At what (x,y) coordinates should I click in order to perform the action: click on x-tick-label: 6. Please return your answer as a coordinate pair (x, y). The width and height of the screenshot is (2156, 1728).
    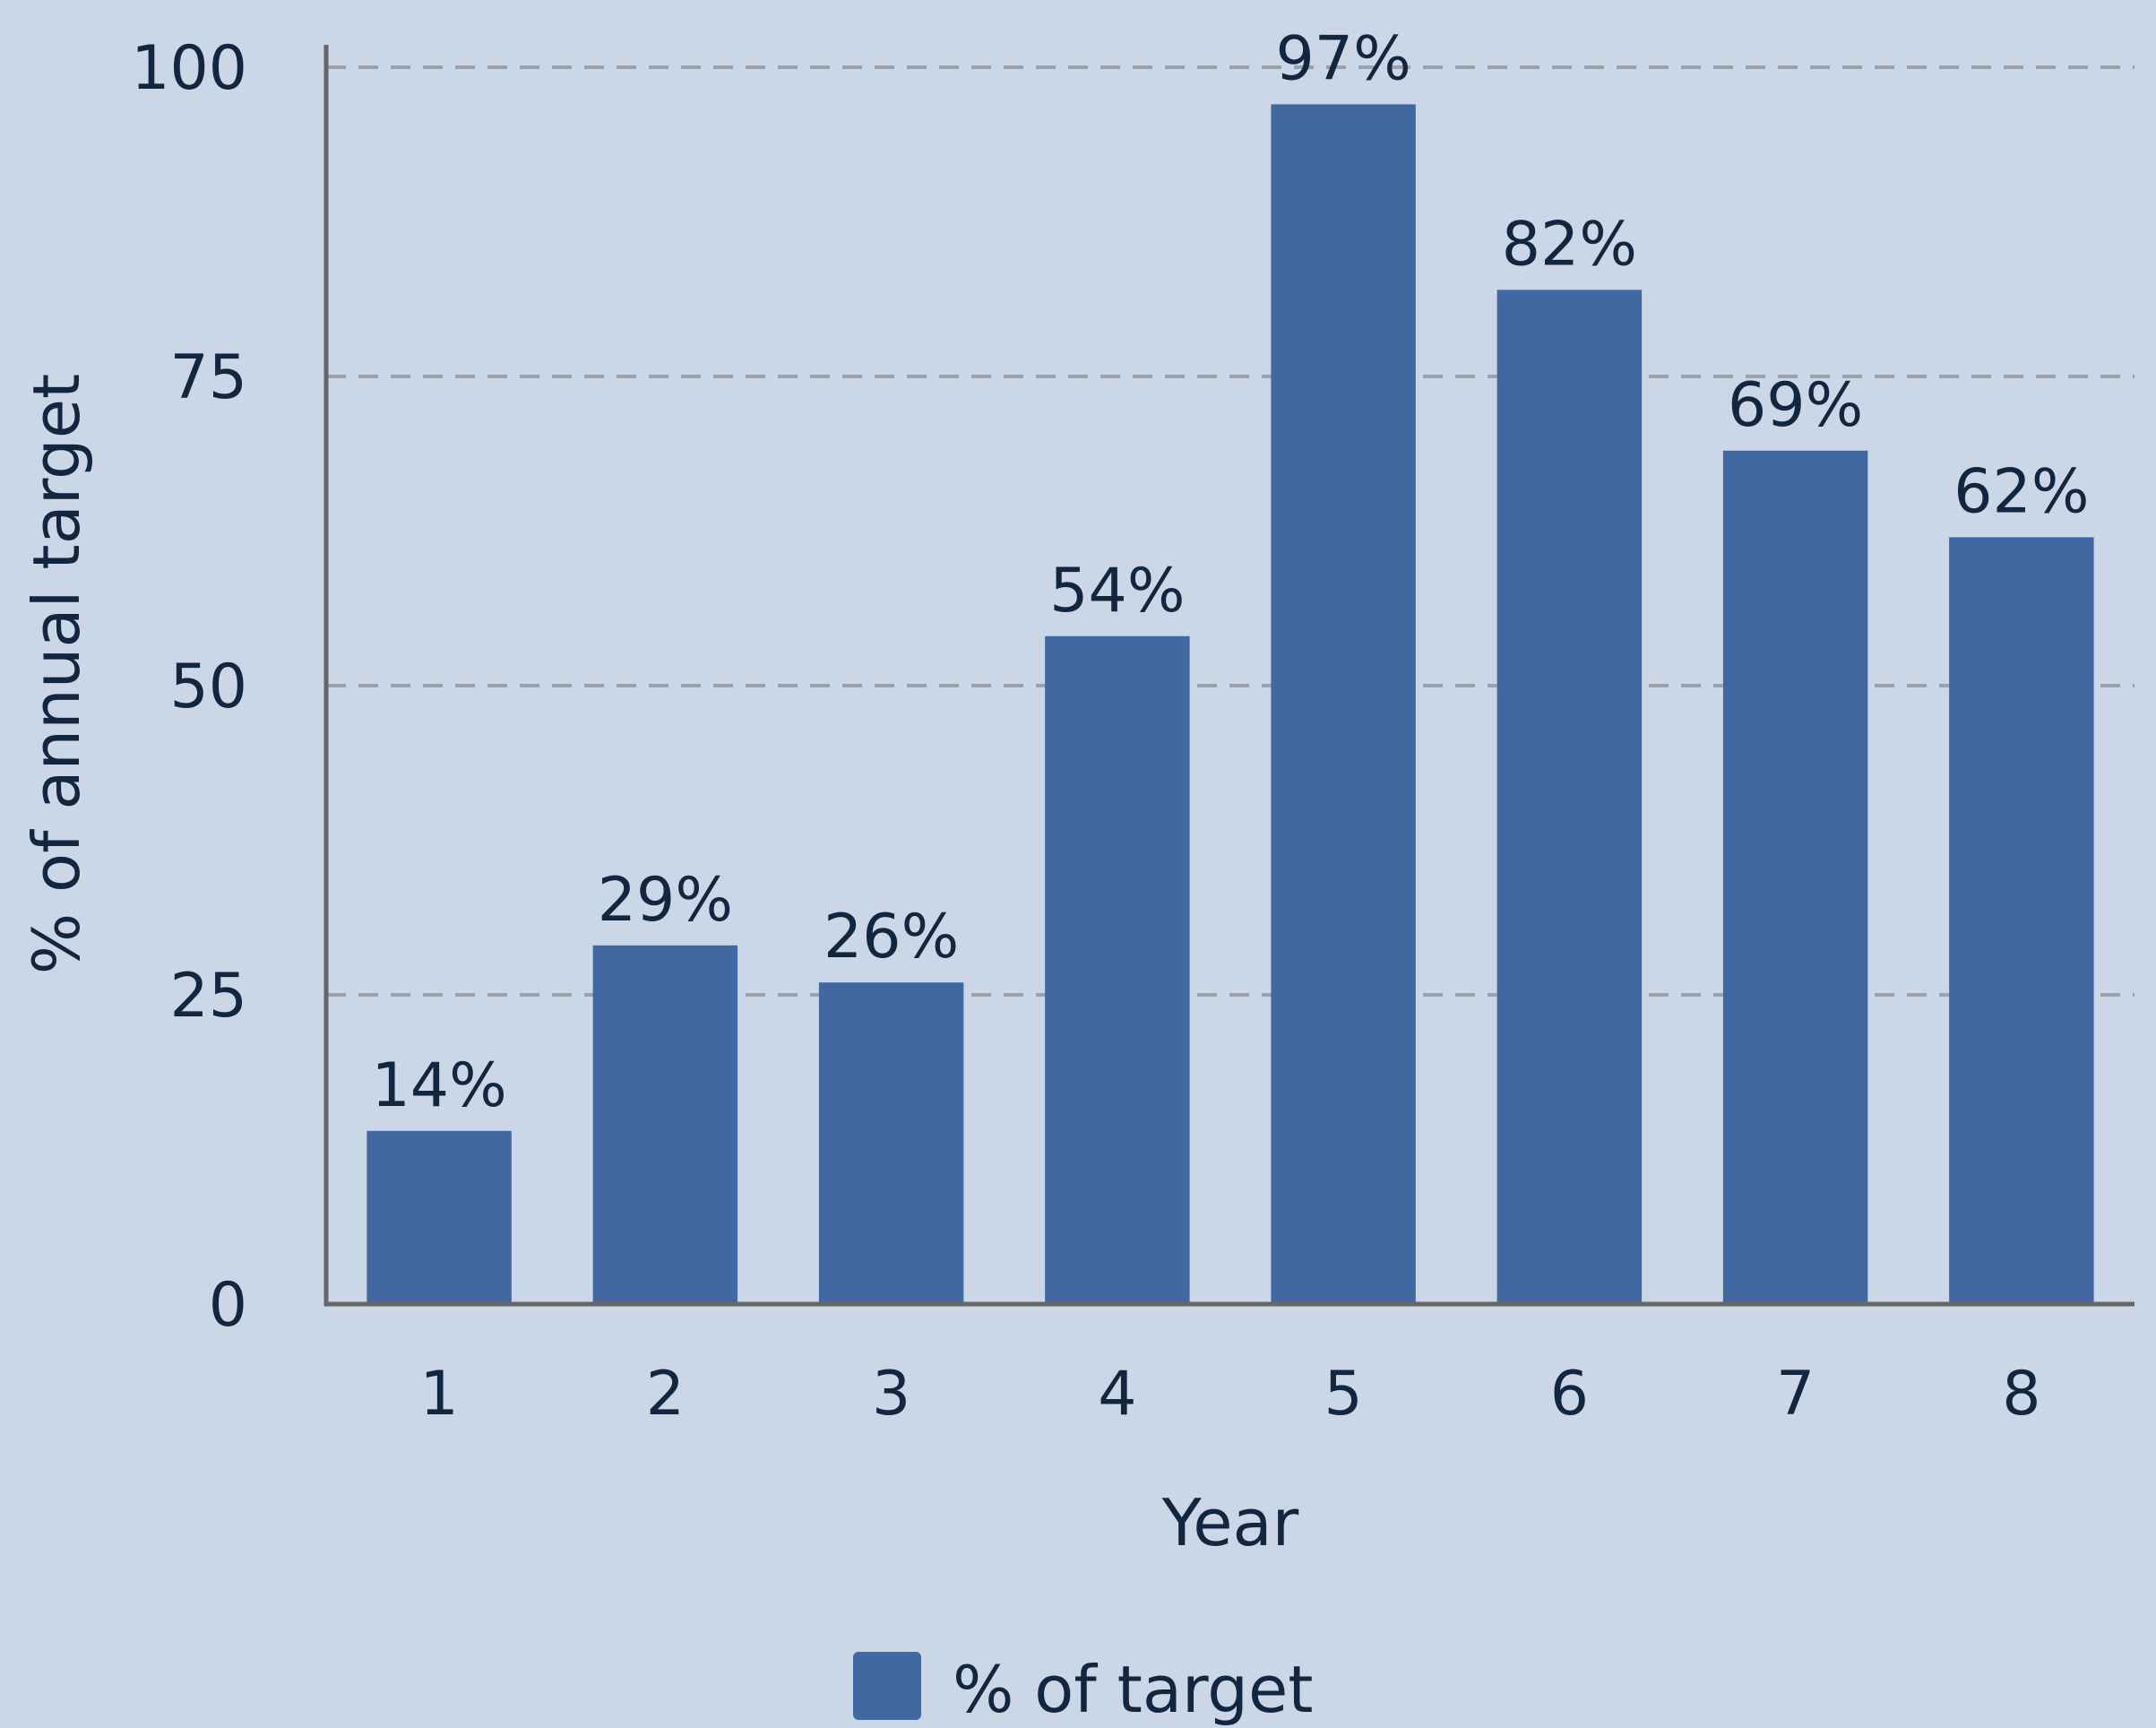
    Looking at the image, I should click on (1569, 1394).